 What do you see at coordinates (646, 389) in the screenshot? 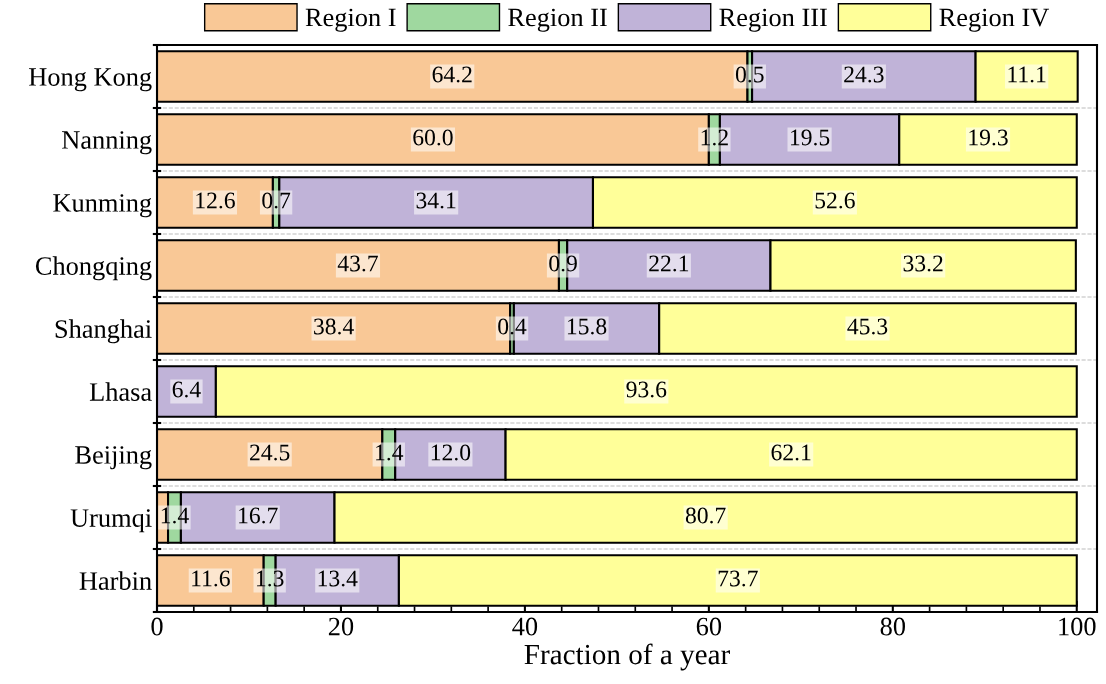
I see `data-label: 93.6` at bounding box center [646, 389].